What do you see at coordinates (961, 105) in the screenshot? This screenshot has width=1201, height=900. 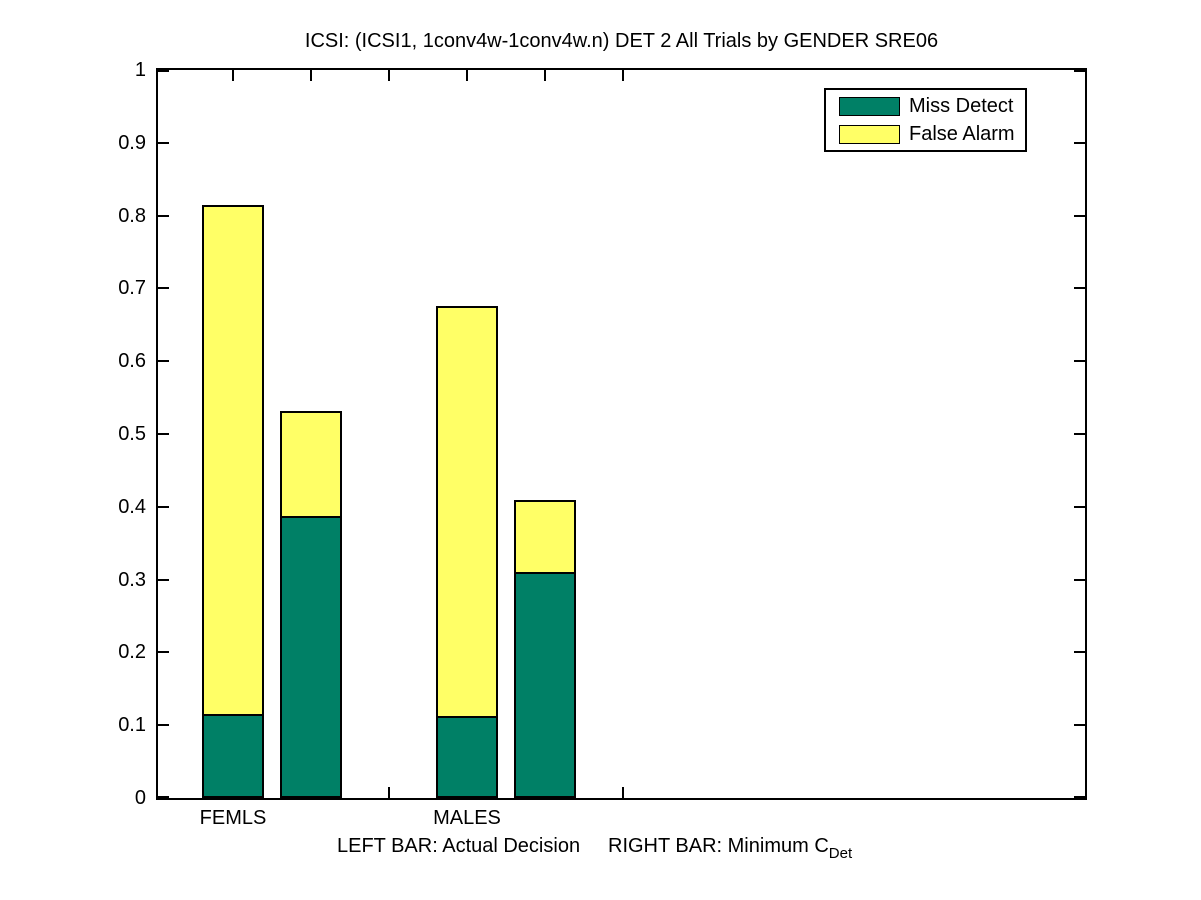 I see `legend-label-miss-detect: Miss Detect` at bounding box center [961, 105].